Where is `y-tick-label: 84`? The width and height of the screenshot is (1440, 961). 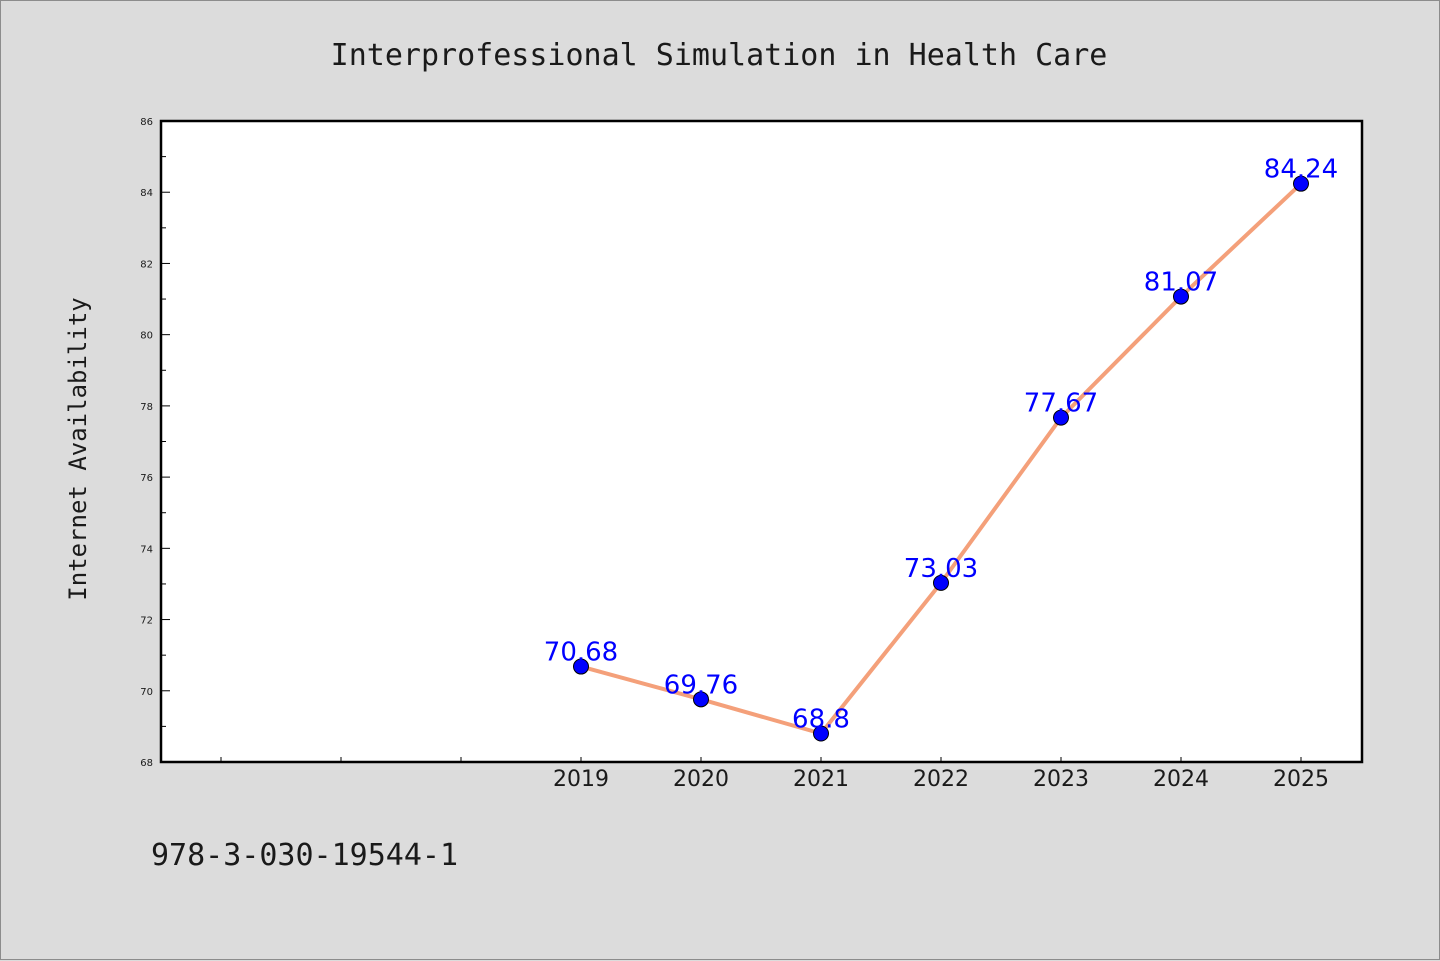 y-tick-label: 84 is located at coordinates (146, 193).